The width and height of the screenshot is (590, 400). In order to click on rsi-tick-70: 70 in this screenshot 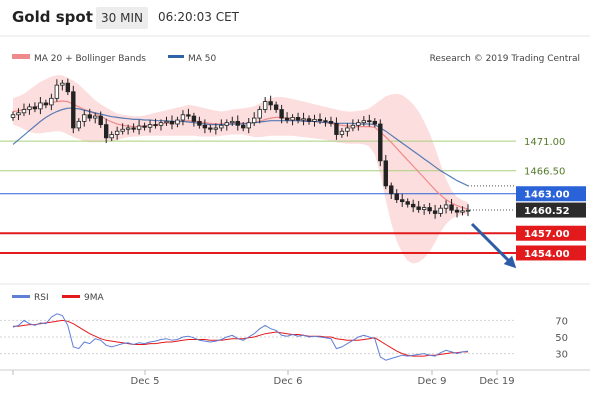, I will do `click(561, 321)`.